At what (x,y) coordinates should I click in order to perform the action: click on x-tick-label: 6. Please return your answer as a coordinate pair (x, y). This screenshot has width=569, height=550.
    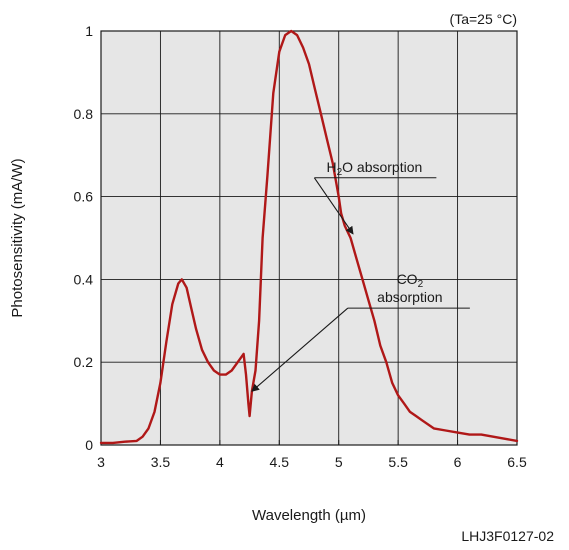
    Looking at the image, I should click on (458, 462).